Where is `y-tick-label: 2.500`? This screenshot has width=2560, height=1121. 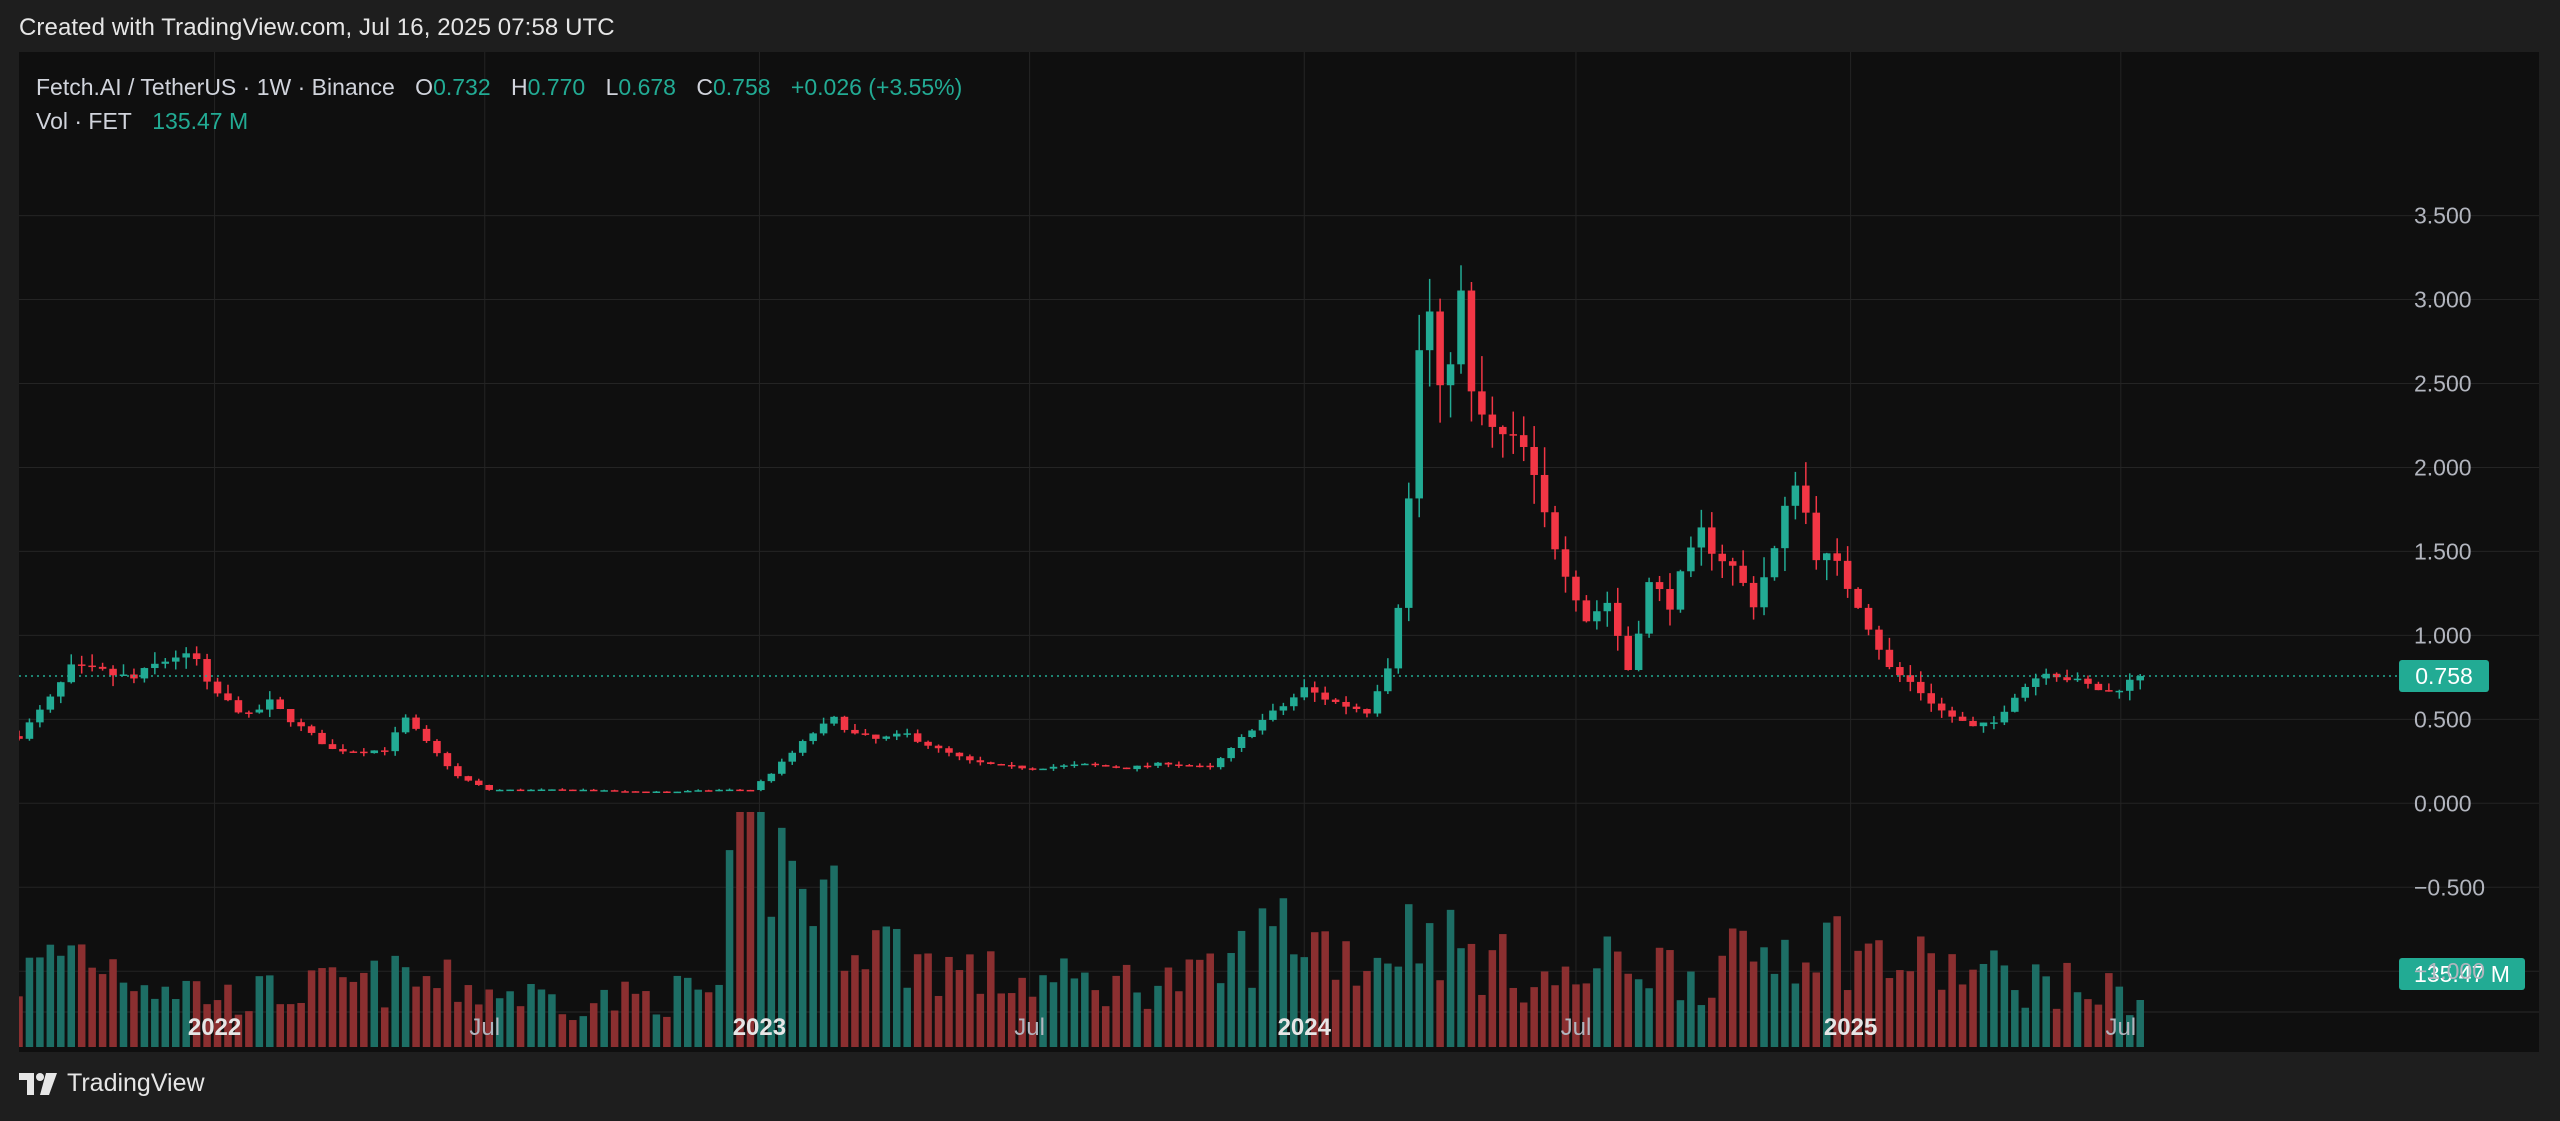 y-tick-label: 2.500 is located at coordinates (2443, 383).